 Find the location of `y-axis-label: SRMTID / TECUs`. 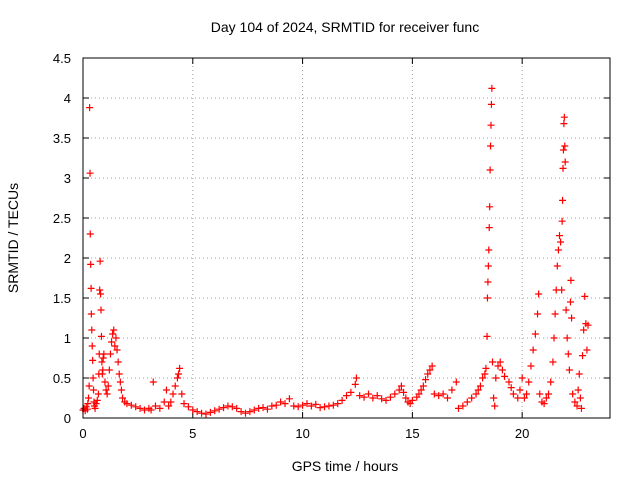

y-axis-label: SRMTID / TECUs is located at coordinates (13, 238).